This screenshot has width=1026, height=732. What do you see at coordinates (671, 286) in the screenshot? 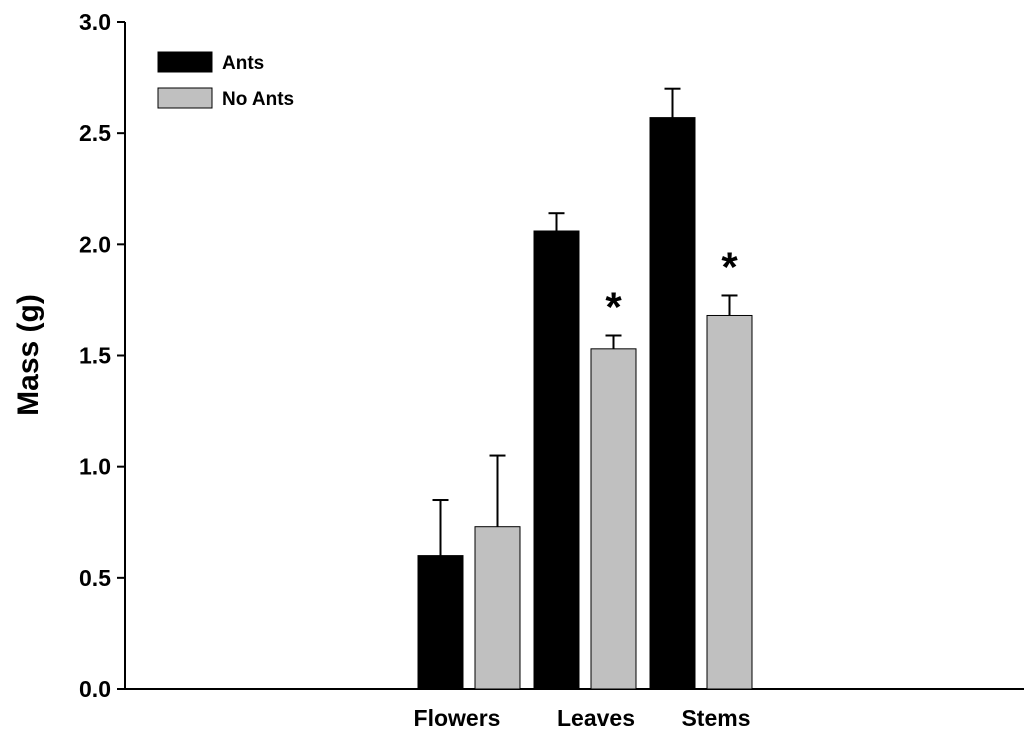
I see `significance-markers: **` at bounding box center [671, 286].